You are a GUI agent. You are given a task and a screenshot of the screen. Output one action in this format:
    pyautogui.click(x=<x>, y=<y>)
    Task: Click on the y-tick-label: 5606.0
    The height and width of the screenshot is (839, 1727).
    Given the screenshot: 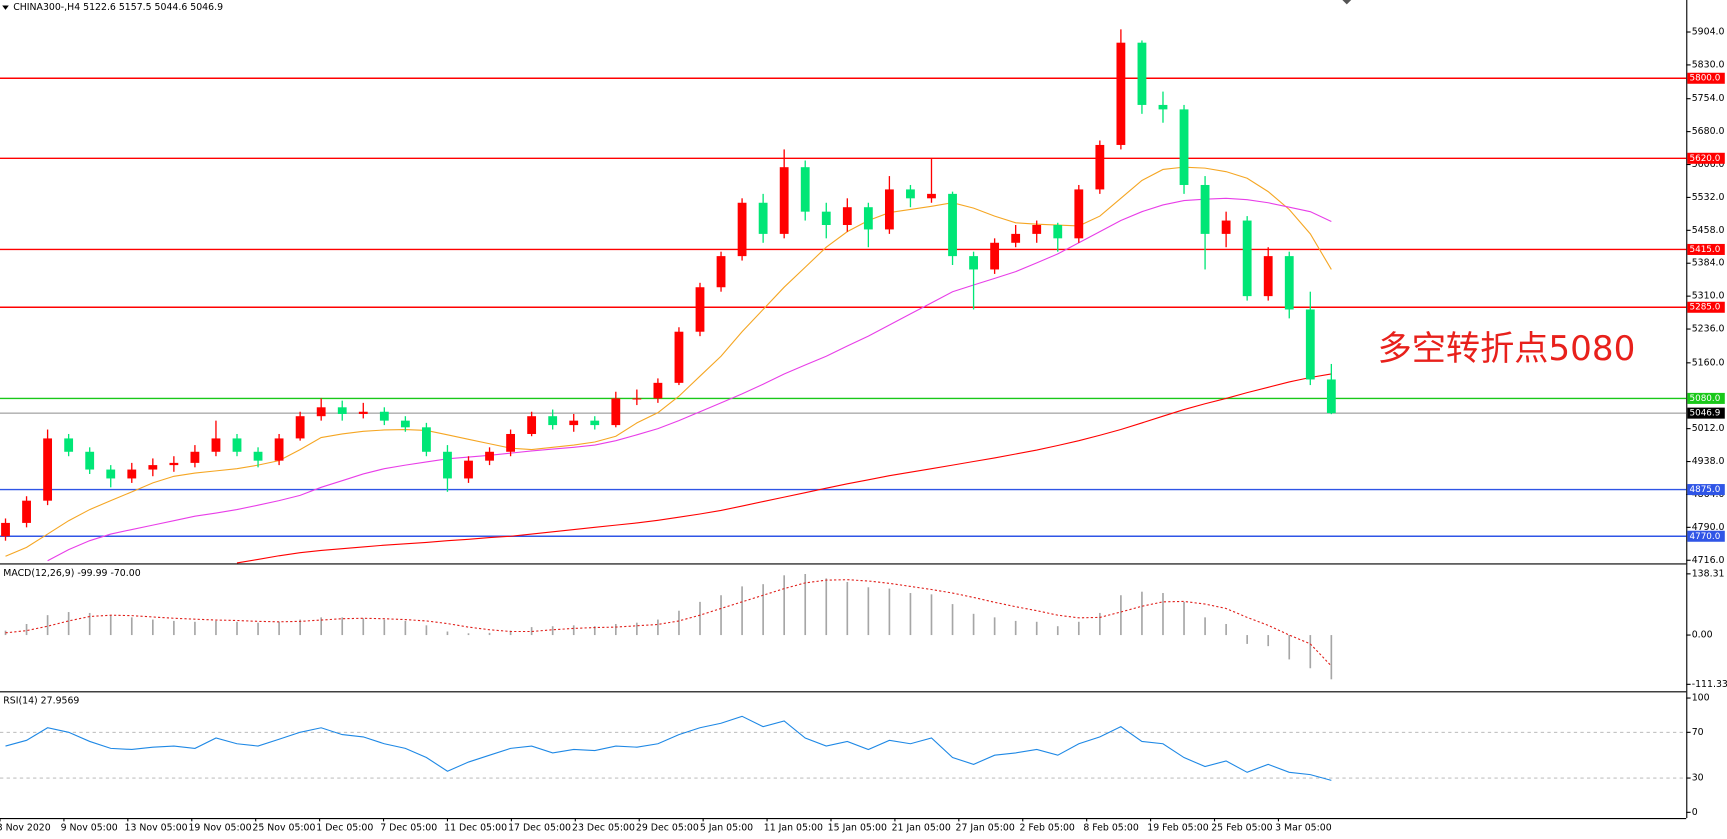 What is the action you would take?
    pyautogui.click(x=1708, y=164)
    